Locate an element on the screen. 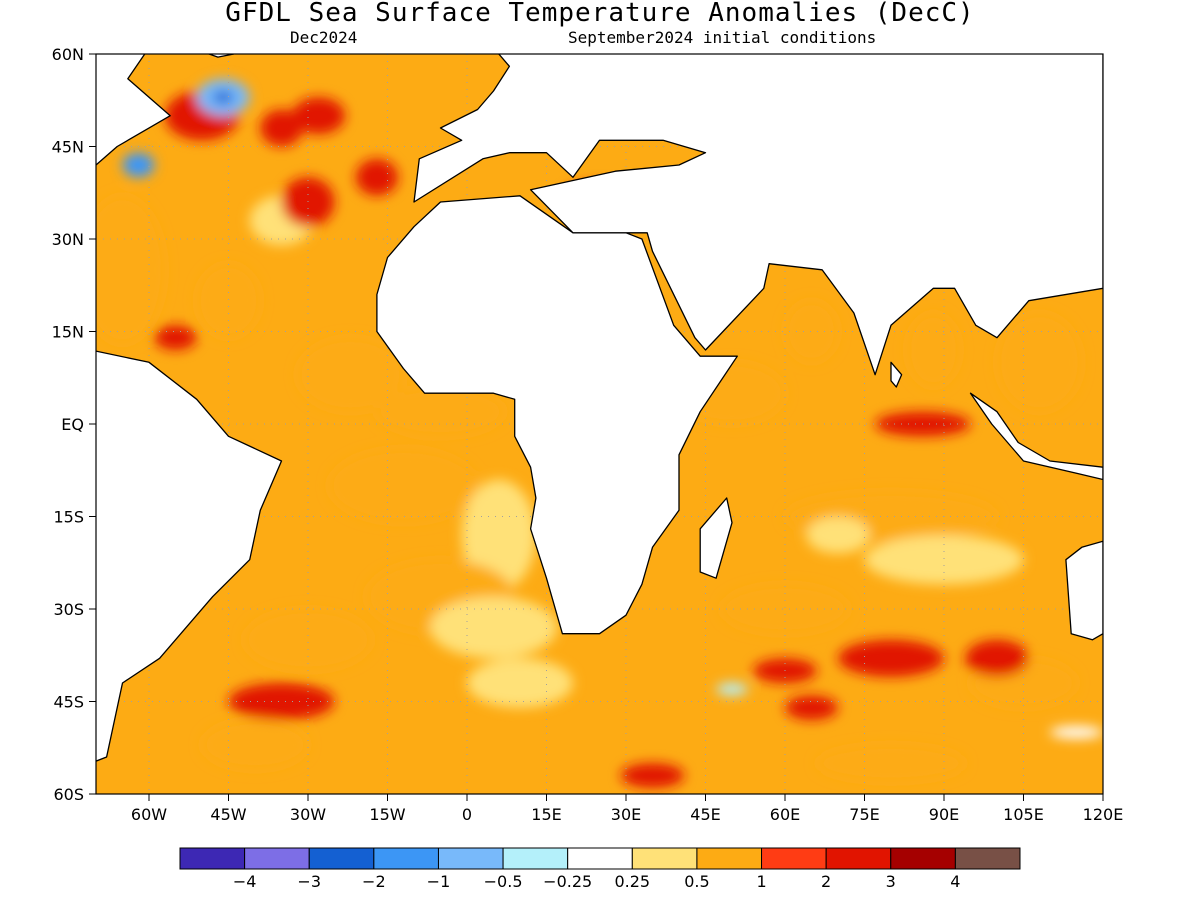 The width and height of the screenshot is (1200, 900). lat-tick-label: 15N is located at coordinates (68, 332).